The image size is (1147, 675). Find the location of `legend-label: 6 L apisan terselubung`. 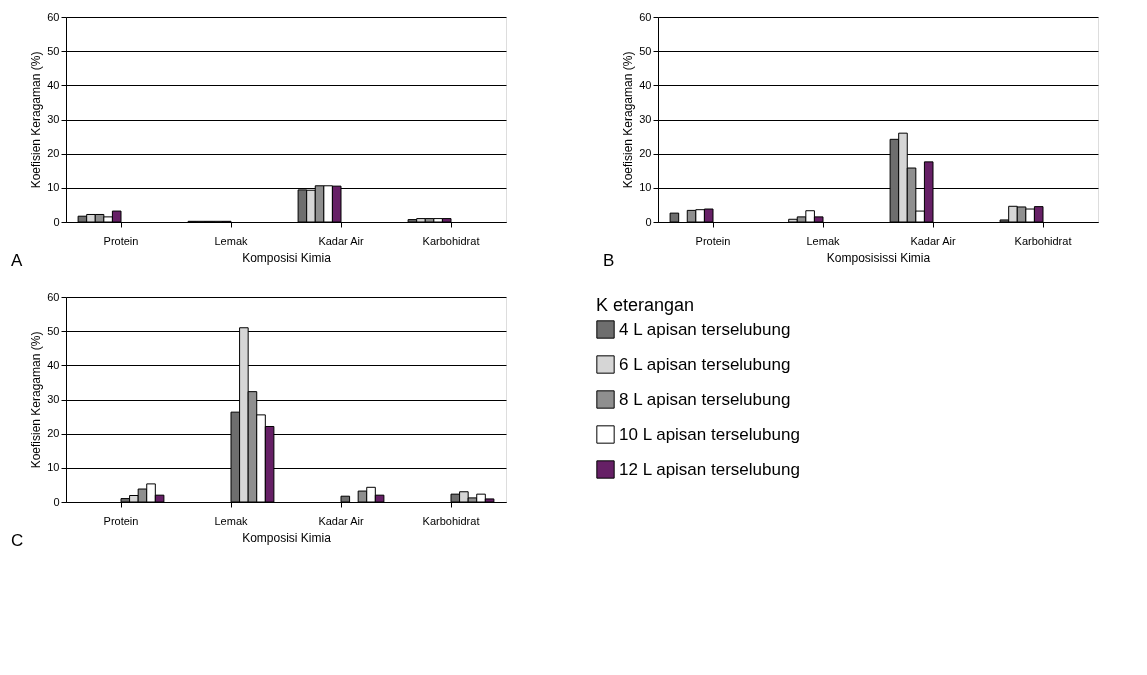

legend-label: 6 L apisan terselubung is located at coordinates (705, 364).